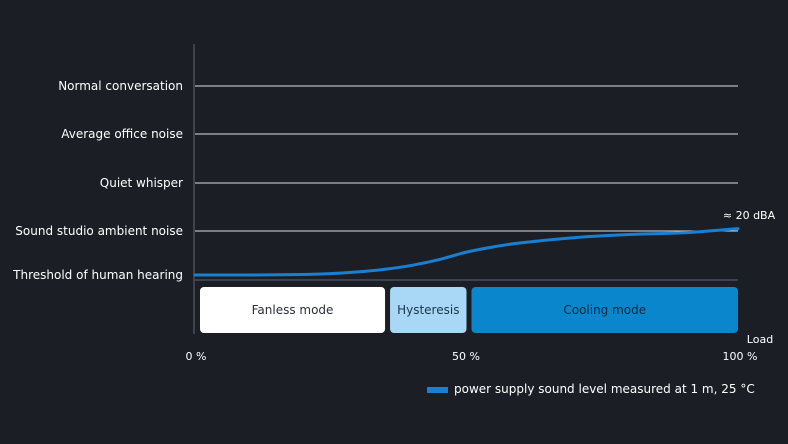 The height and width of the screenshot is (444, 788). What do you see at coordinates (97, 275) in the screenshot?
I see `y-level-label: Threshold of human hearing` at bounding box center [97, 275].